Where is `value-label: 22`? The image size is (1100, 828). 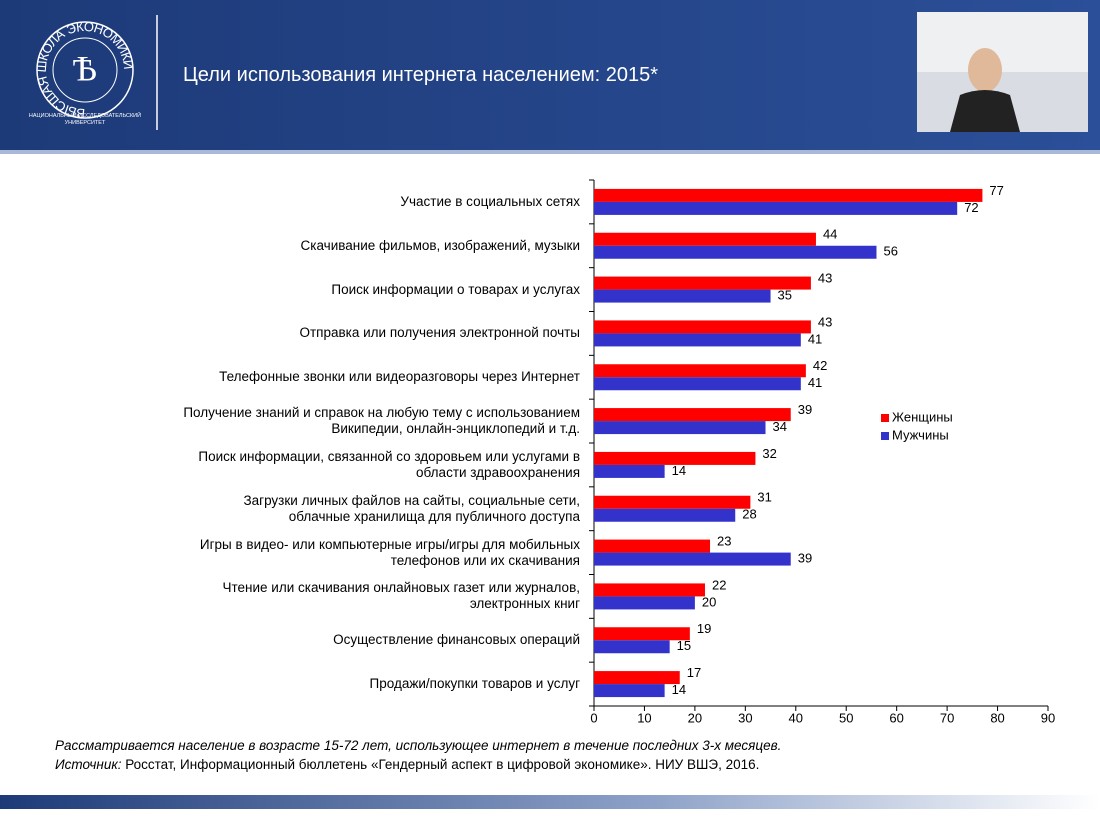 value-label: 22 is located at coordinates (719, 584).